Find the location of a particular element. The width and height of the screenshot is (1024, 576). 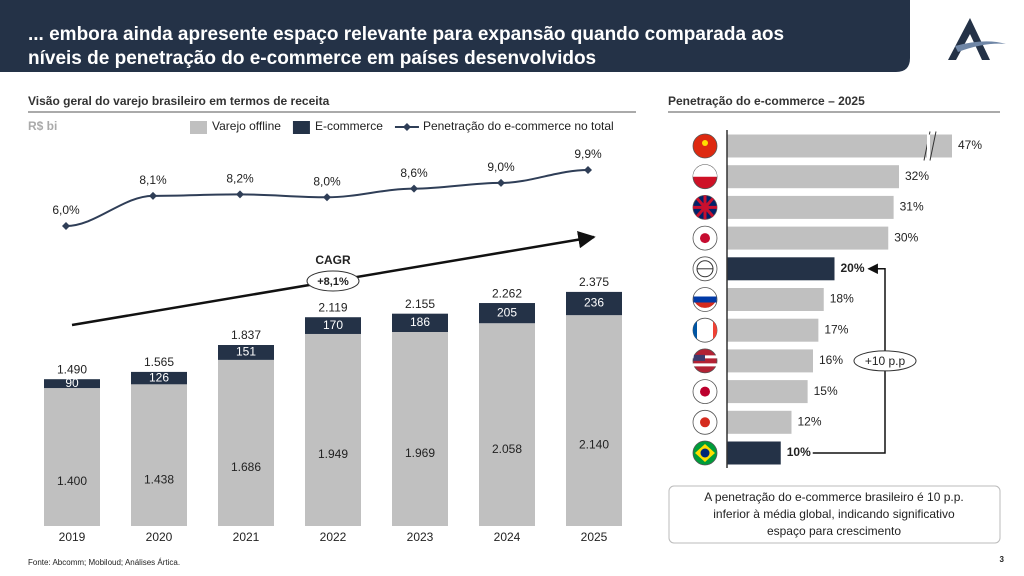

x-tick-label: 2025 is located at coordinates (594, 537).